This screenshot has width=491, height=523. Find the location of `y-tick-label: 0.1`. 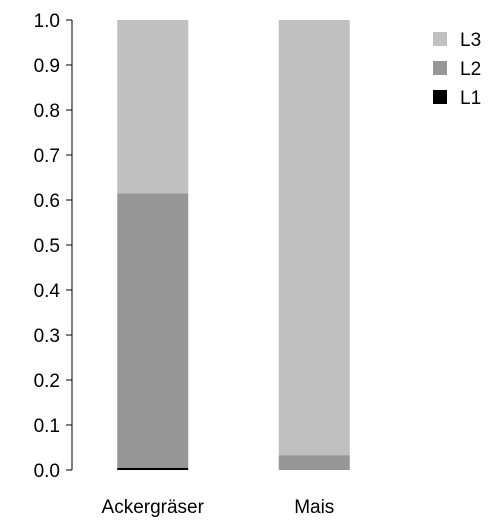

y-tick-label: 0.1 is located at coordinates (47, 426).